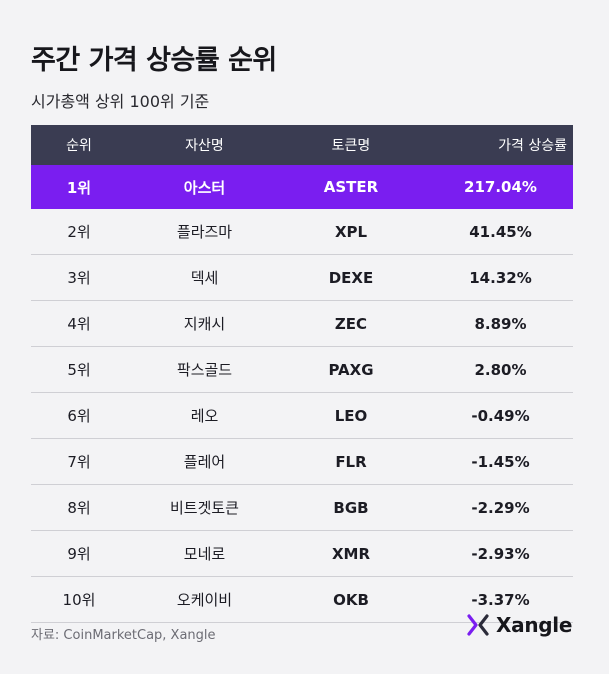 This screenshot has height=674, width=609. I want to click on table-row: 9위 모네로 XMR -2.93%, so click(302, 554).